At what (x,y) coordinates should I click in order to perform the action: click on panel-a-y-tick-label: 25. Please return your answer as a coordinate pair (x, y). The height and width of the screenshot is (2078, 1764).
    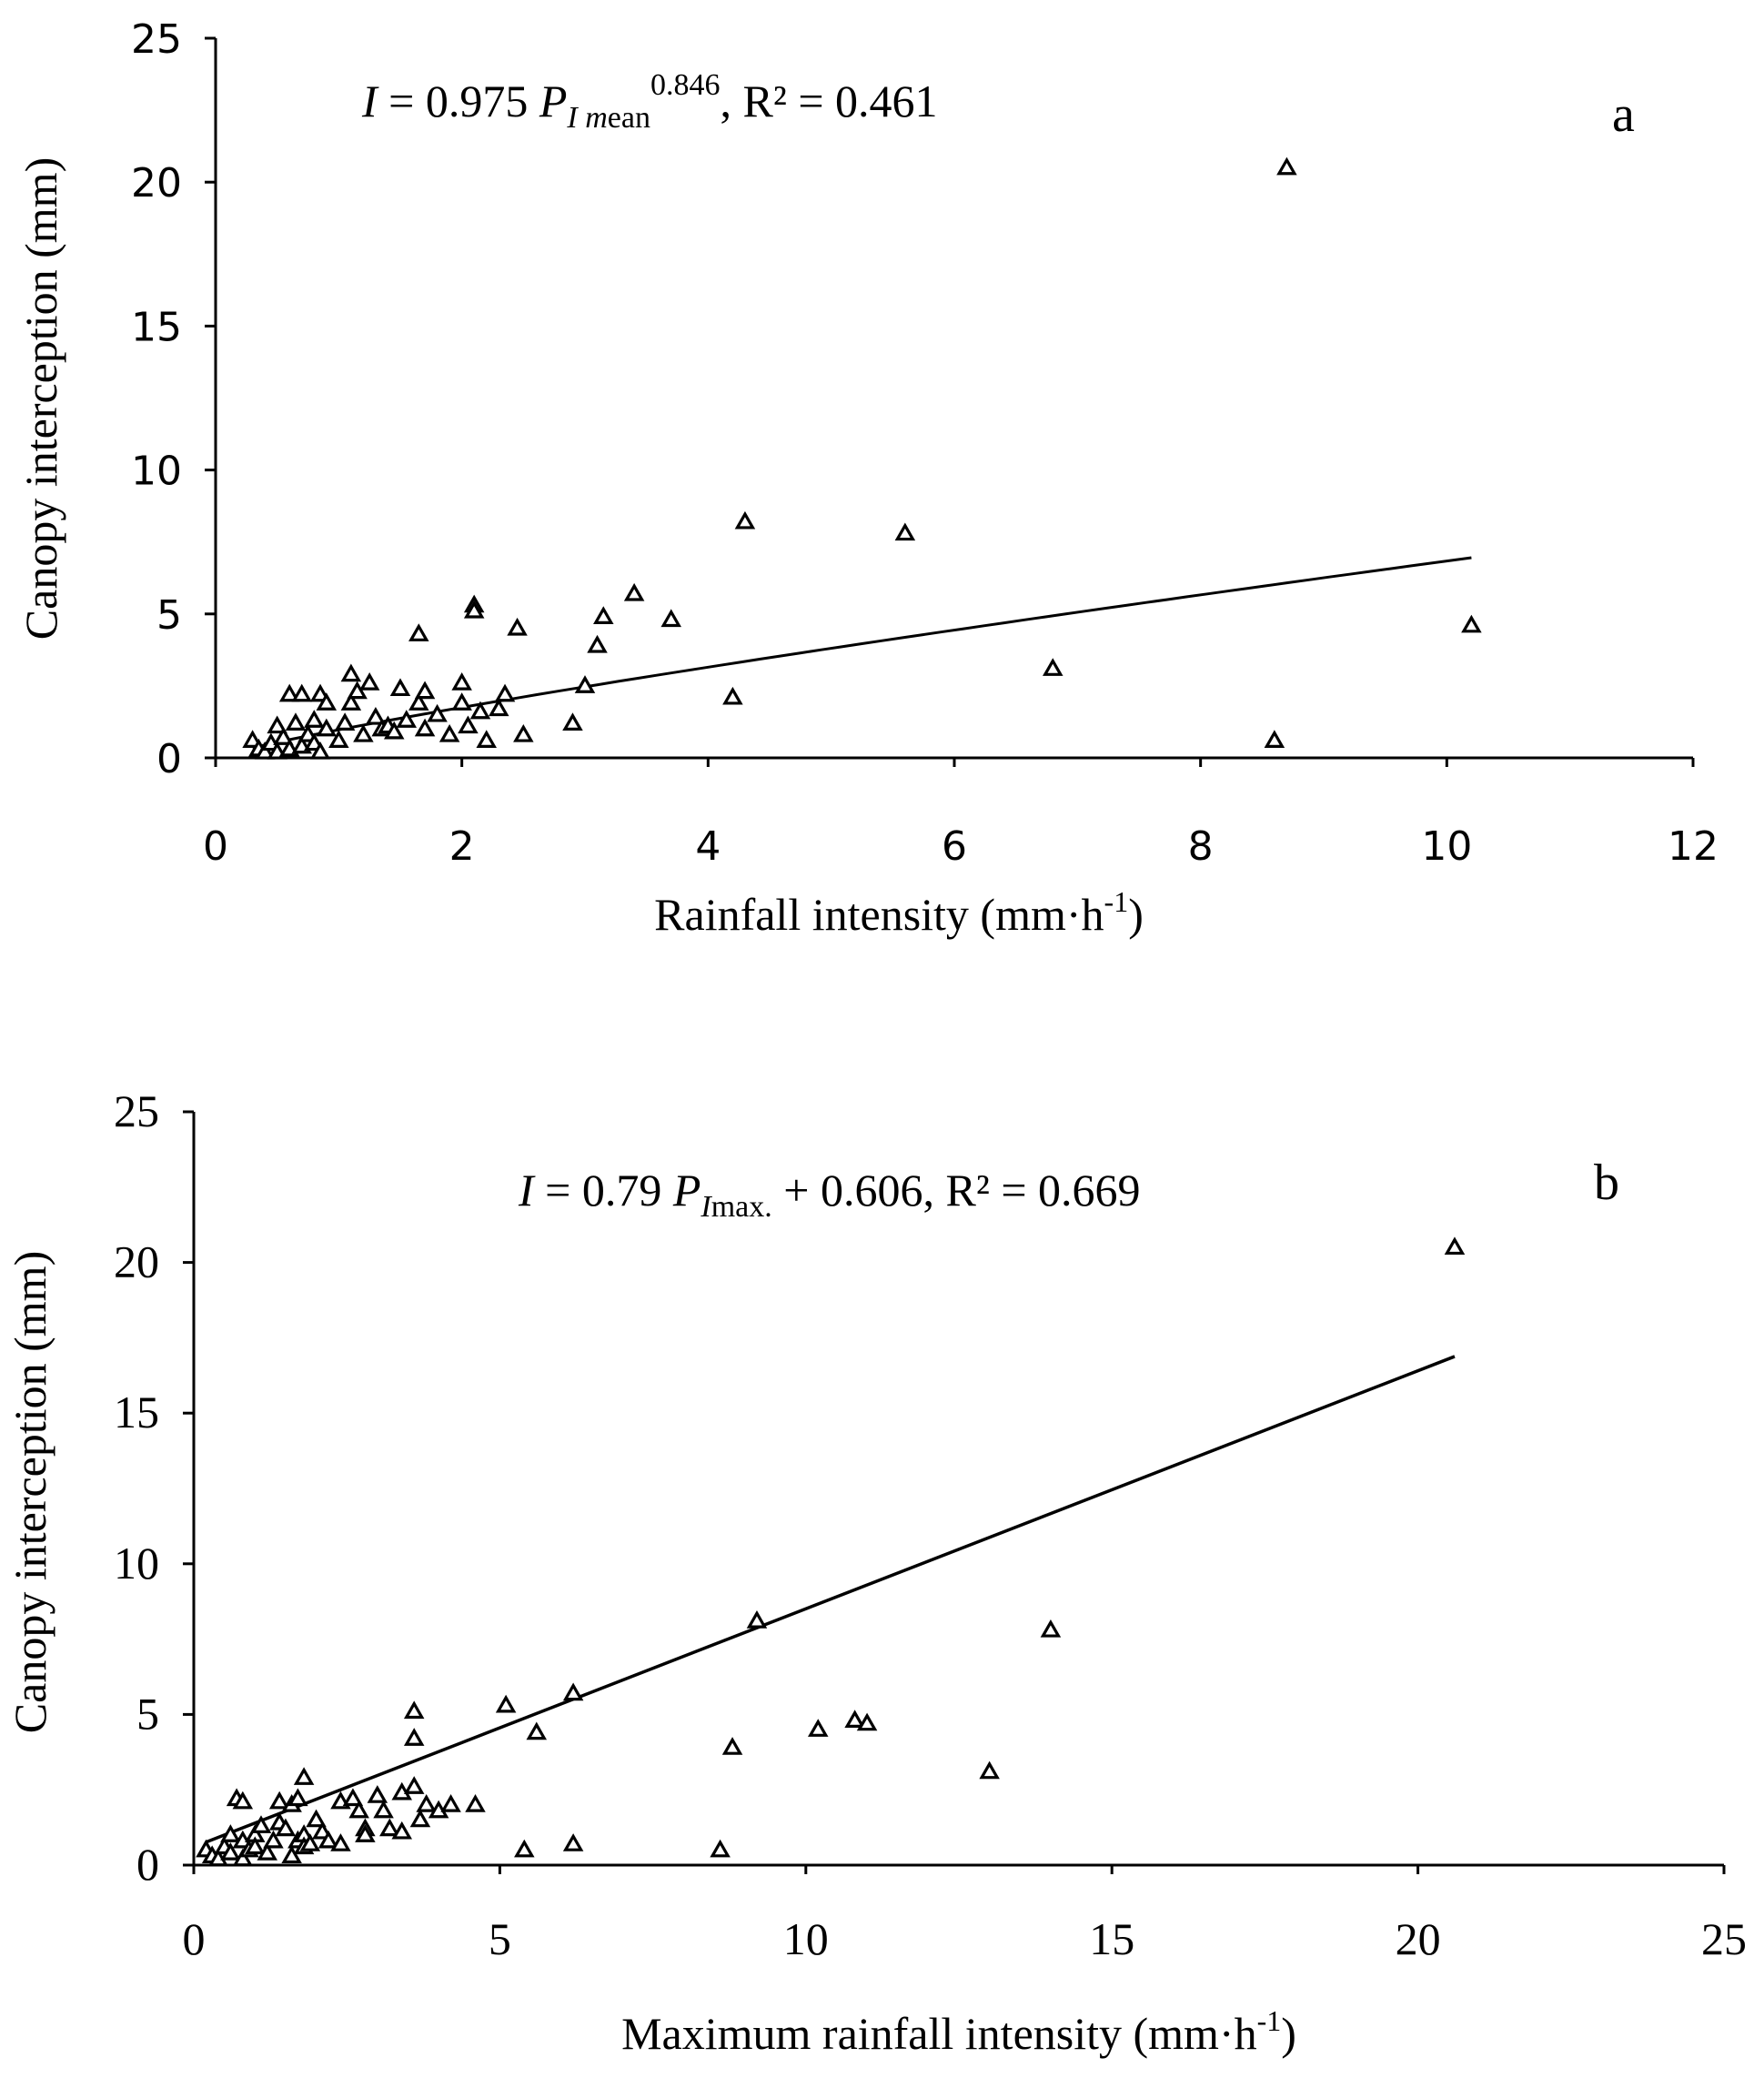
    Looking at the image, I should click on (157, 39).